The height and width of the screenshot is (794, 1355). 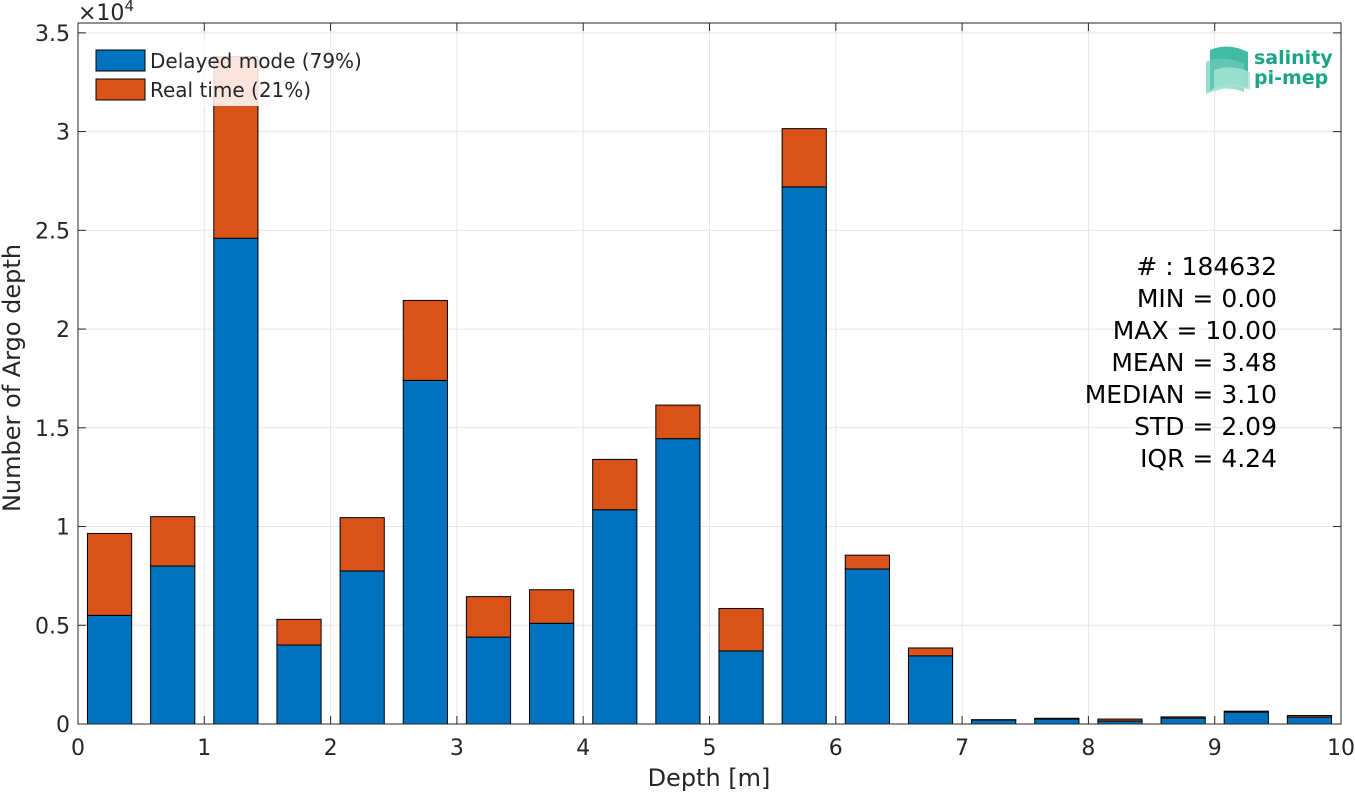 What do you see at coordinates (1341, 748) in the screenshot?
I see `x-tick-label: 10` at bounding box center [1341, 748].